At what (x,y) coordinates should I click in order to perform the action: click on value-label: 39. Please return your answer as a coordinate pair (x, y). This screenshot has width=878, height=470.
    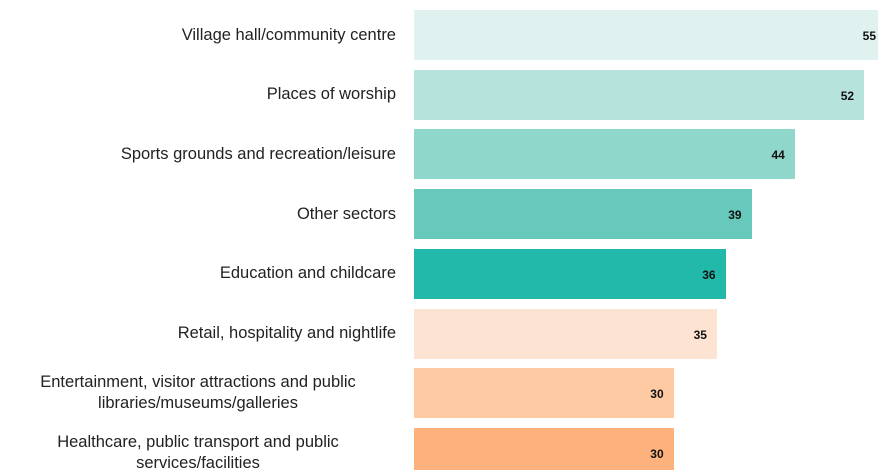
    Looking at the image, I should click on (735, 215).